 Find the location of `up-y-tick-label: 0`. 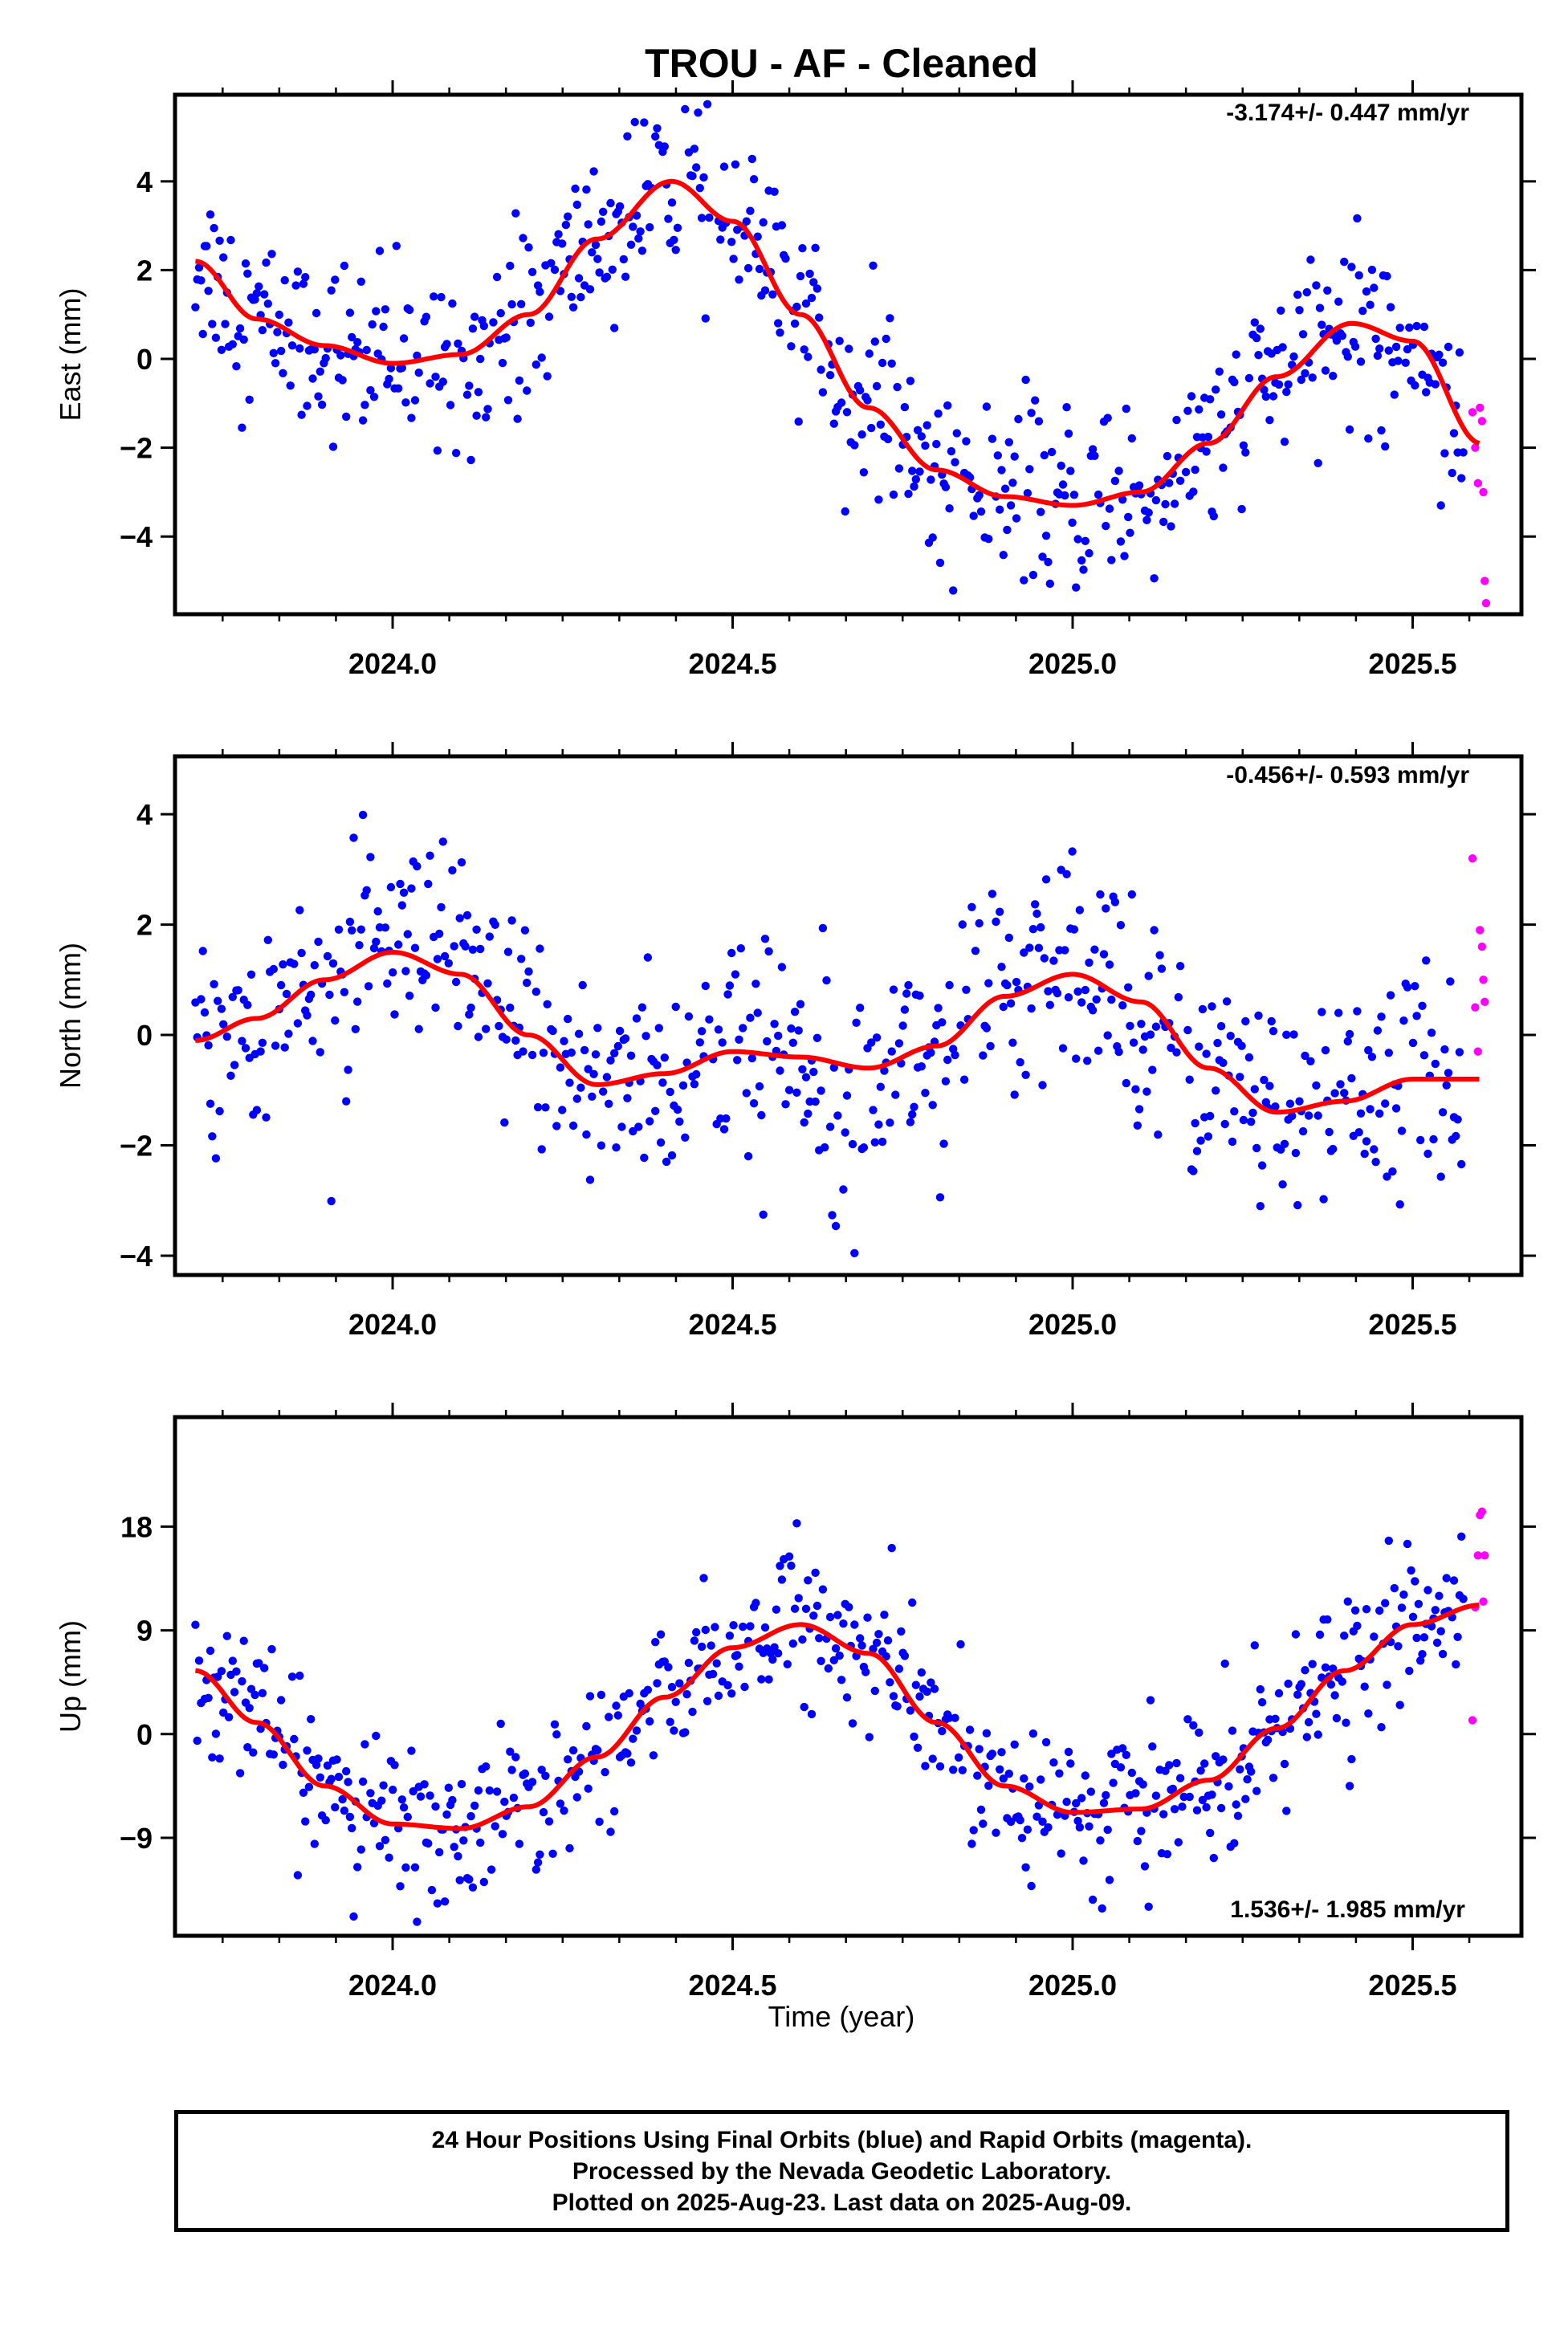

up-y-tick-label: 0 is located at coordinates (144, 1734).